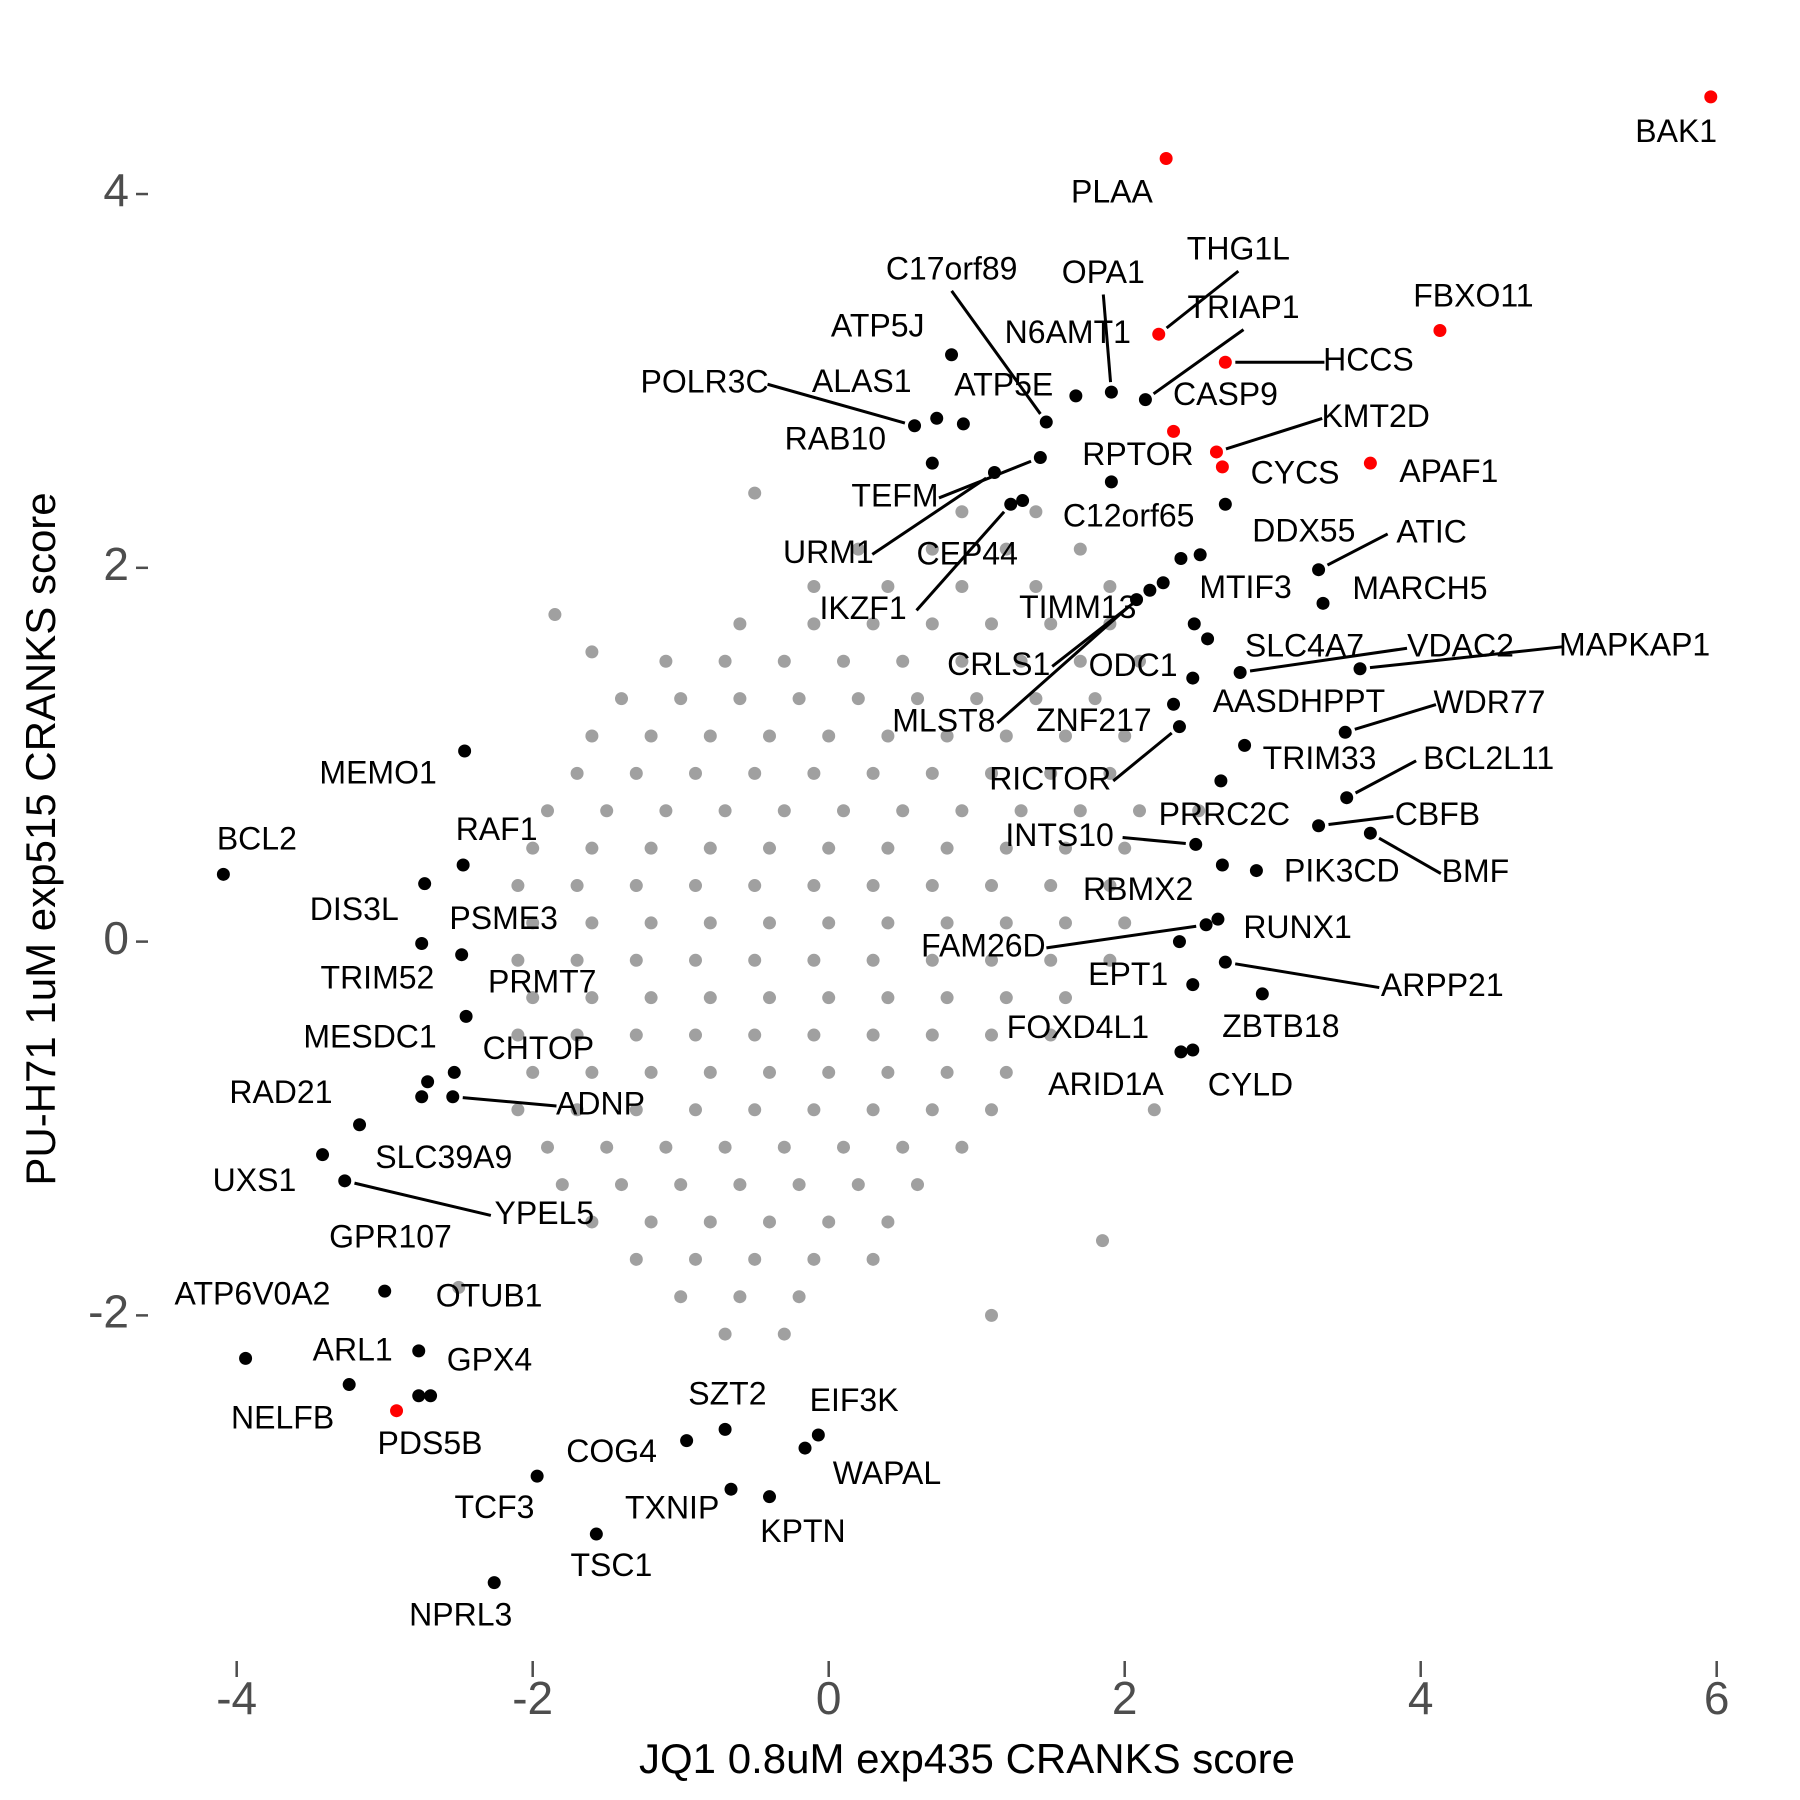 Image resolution: width=1800 pixels, height=1800 pixels. What do you see at coordinates (280, 1092) in the screenshot?
I see `point-label: RAD21` at bounding box center [280, 1092].